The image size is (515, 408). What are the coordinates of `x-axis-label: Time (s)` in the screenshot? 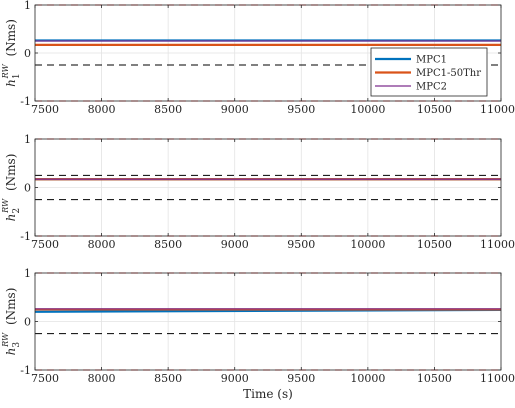 It's located at (268, 394).